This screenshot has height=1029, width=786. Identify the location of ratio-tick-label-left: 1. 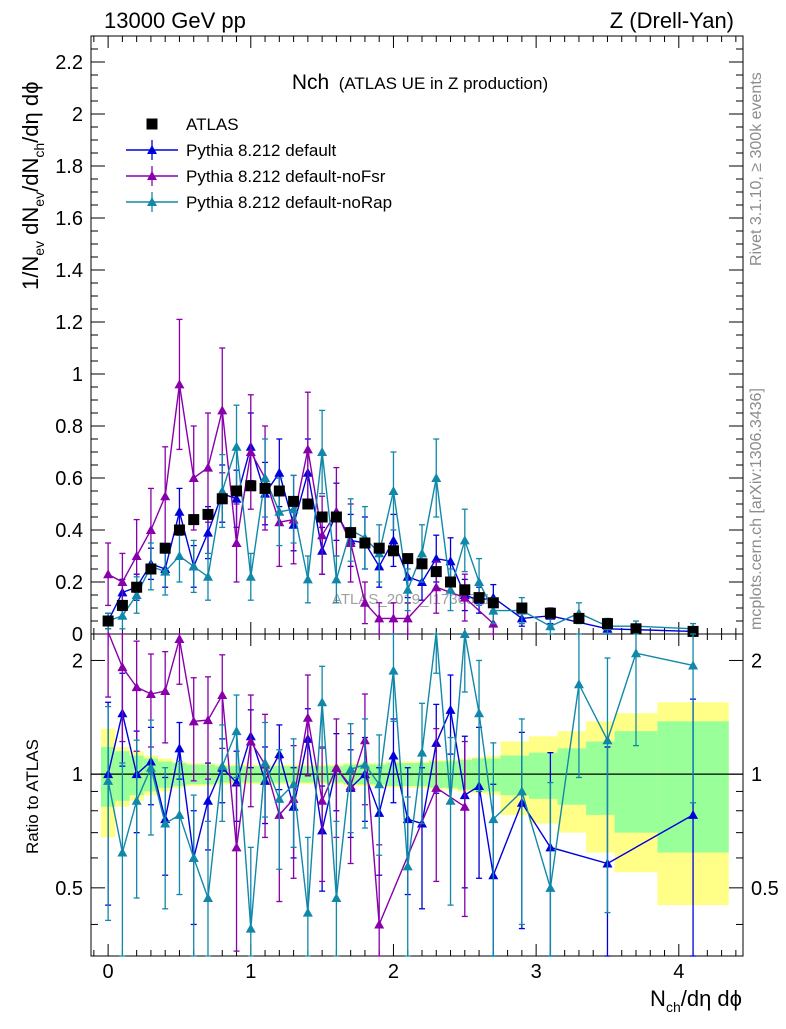
(77, 775).